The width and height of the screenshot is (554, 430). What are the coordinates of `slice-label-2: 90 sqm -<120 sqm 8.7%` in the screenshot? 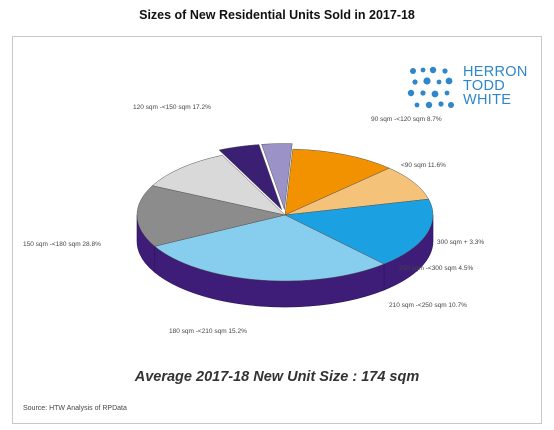 It's located at (406, 119).